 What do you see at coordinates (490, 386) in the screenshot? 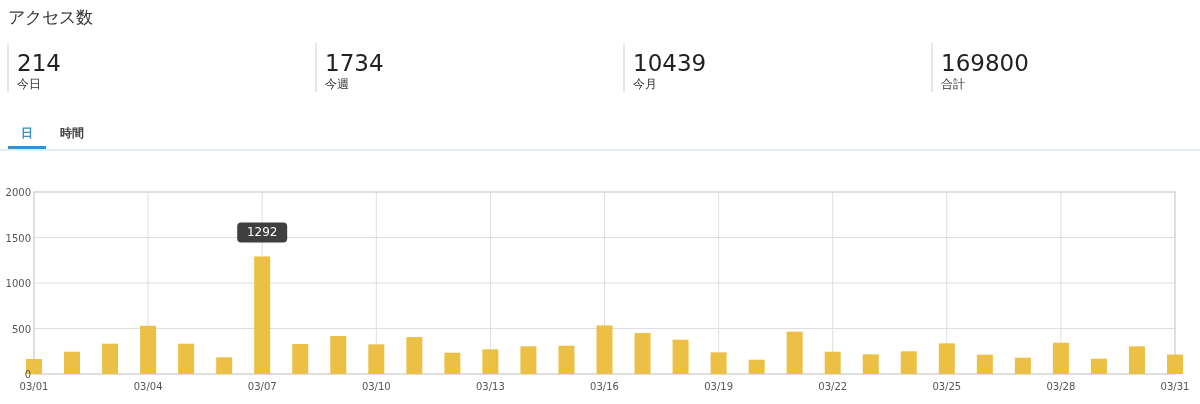
I see `x-tick-label: 03/13` at bounding box center [490, 386].